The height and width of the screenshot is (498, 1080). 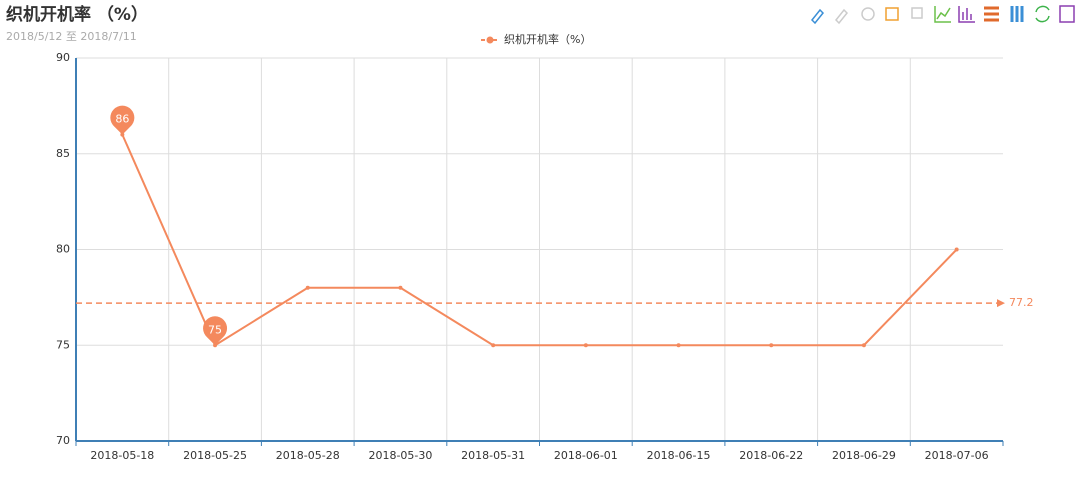 What do you see at coordinates (400, 455) in the screenshot?
I see `x-tick-label: 2018-05-30` at bounding box center [400, 455].